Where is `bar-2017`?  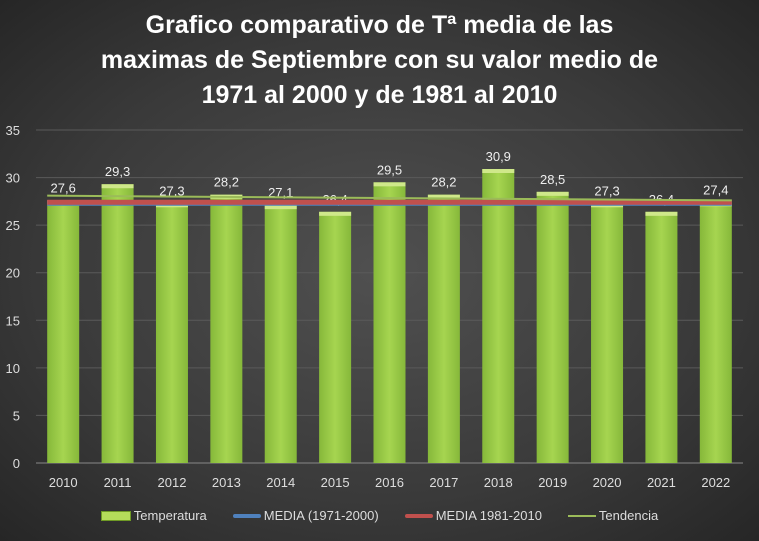
bar-2017 is located at coordinates (443, 328).